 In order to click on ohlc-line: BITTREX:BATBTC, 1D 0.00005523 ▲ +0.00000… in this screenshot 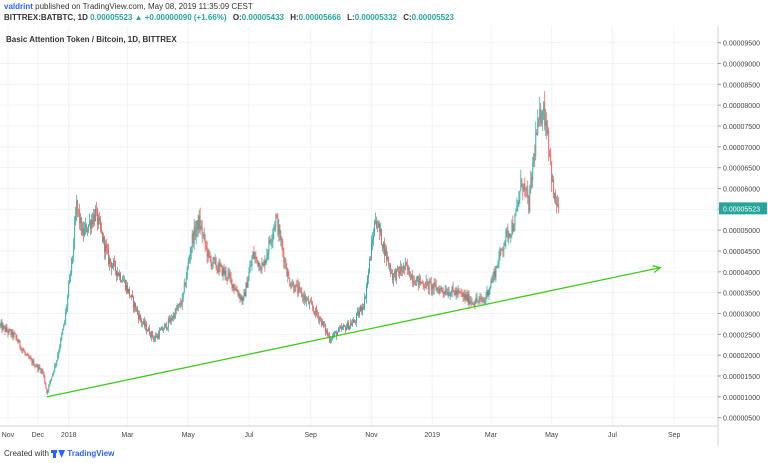, I will do `click(229, 17)`.